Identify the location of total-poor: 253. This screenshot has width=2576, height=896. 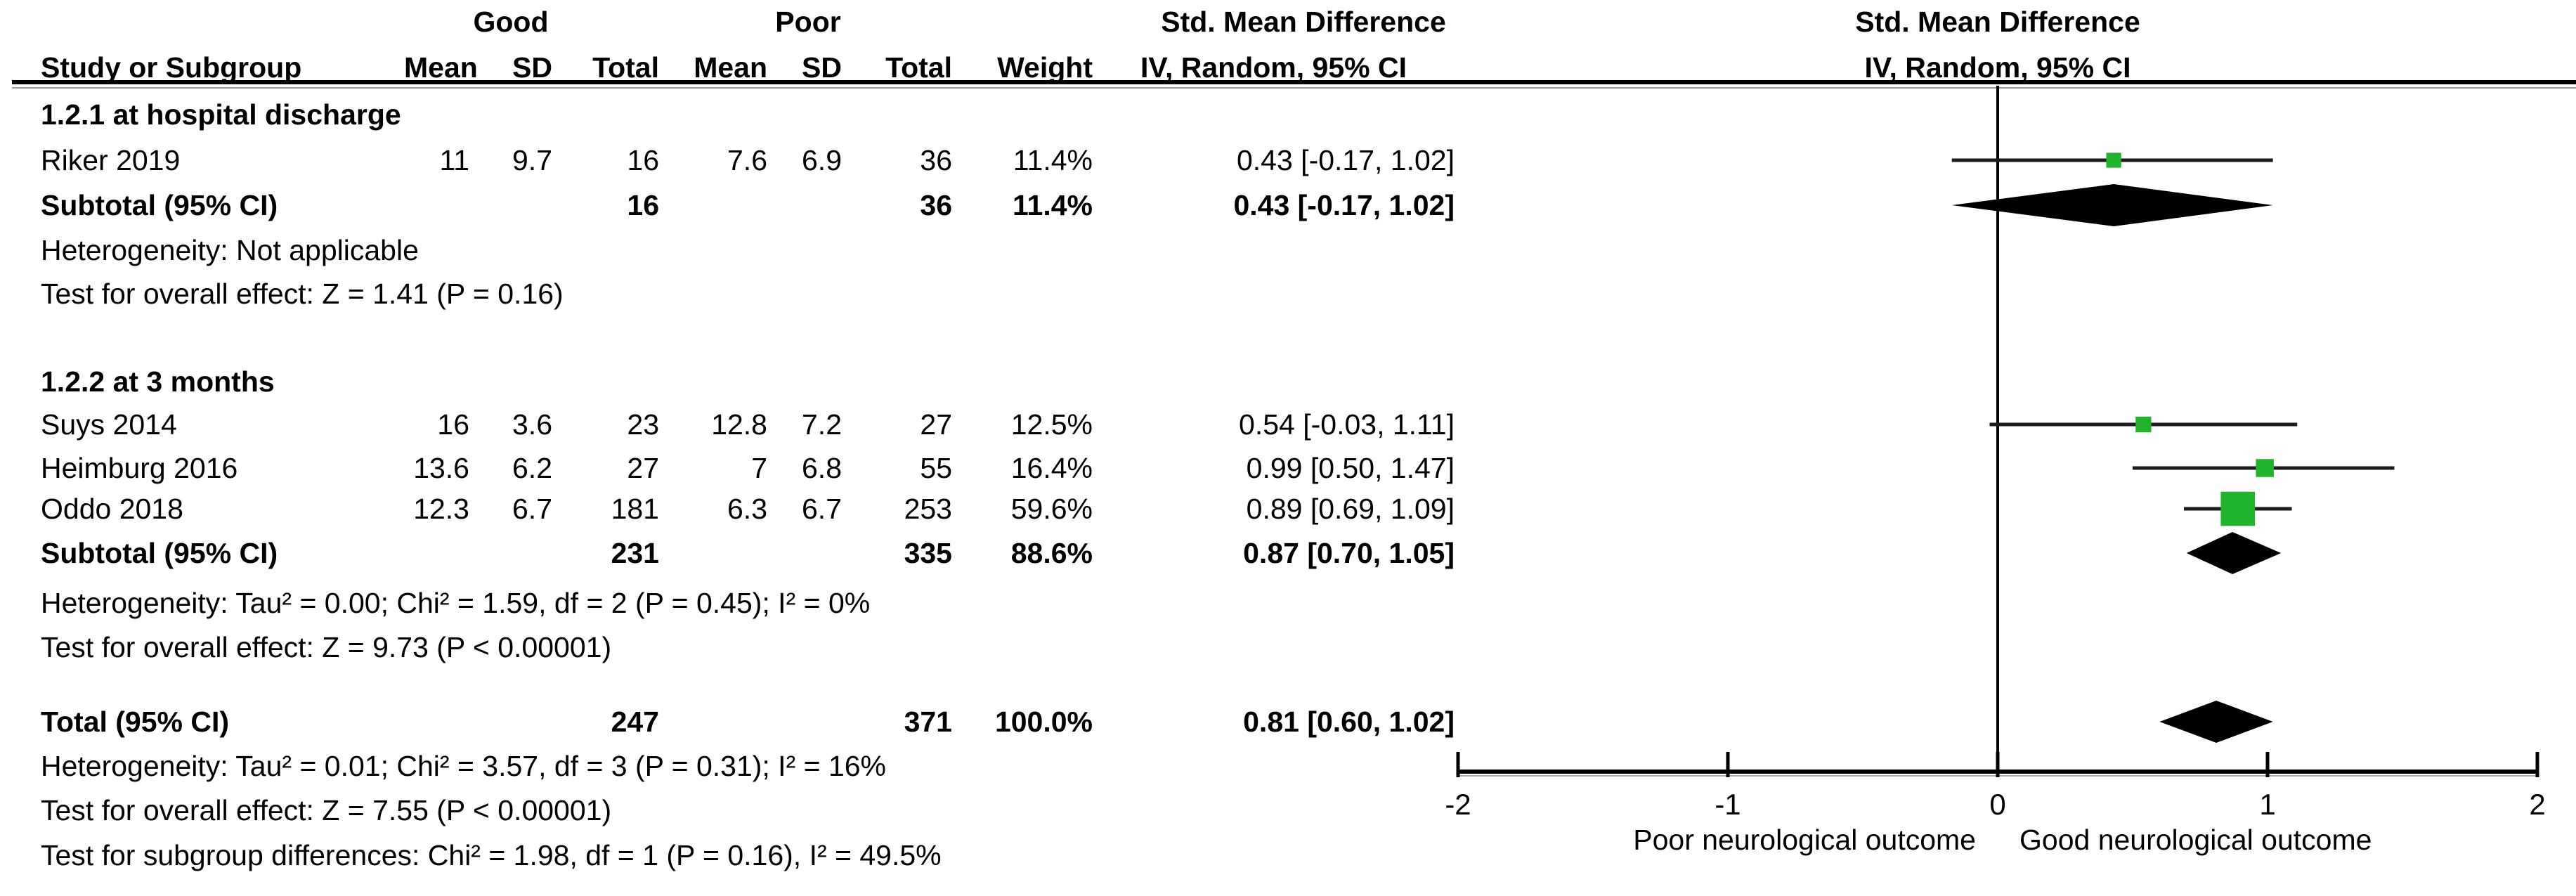
(928, 509).